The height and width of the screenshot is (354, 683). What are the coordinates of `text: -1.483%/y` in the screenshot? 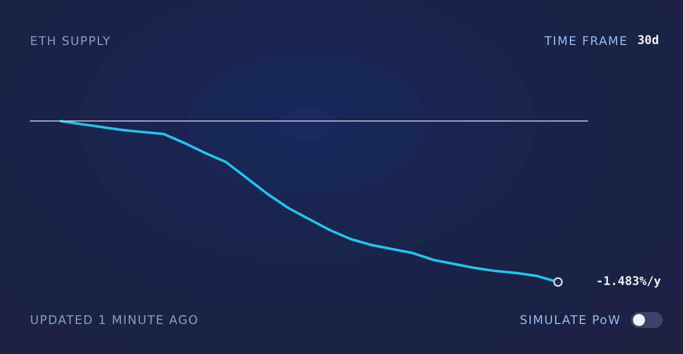 It's located at (629, 281).